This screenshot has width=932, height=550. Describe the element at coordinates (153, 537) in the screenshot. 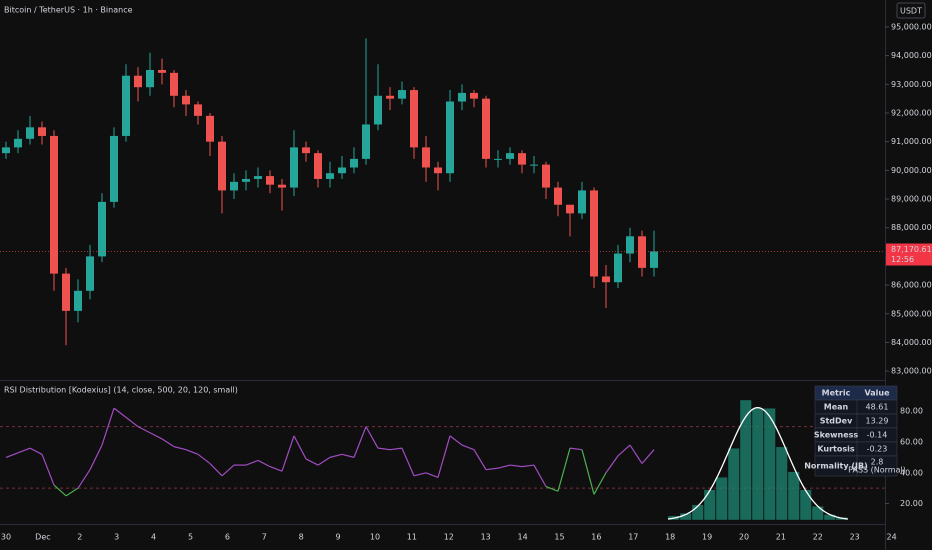

I see `x-tick-label: 4` at that location.